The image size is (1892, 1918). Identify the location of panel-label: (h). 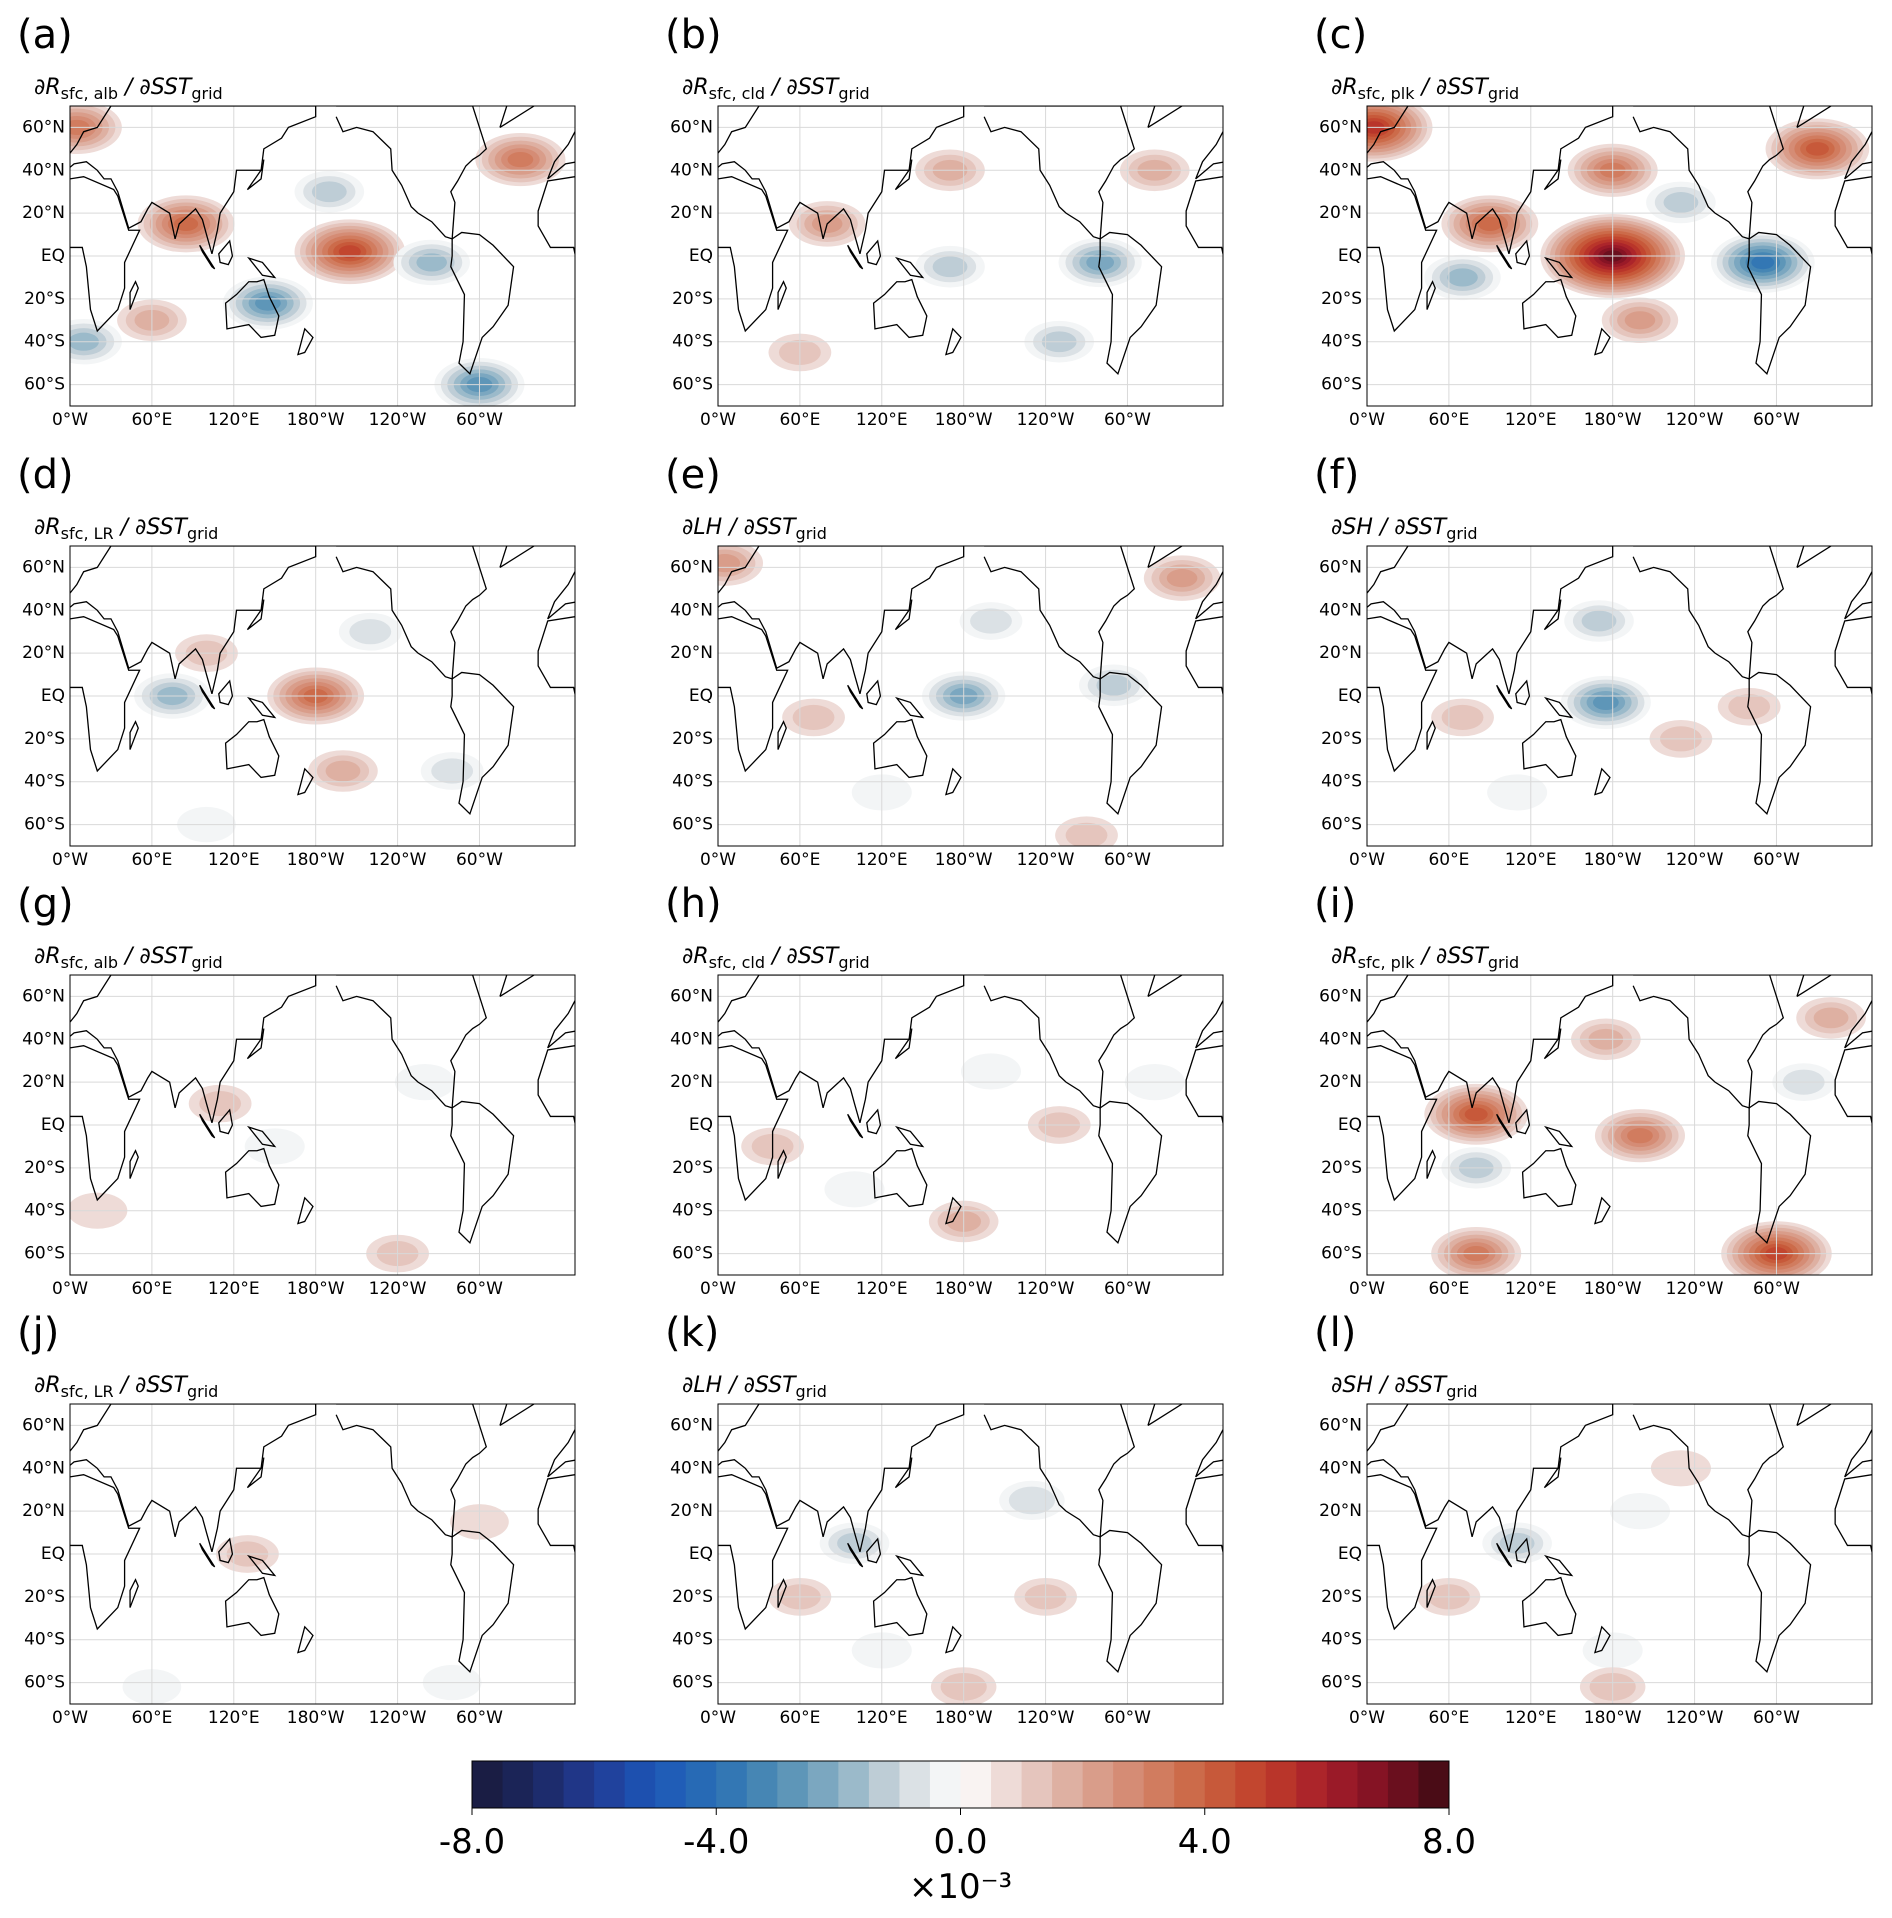
(693, 904).